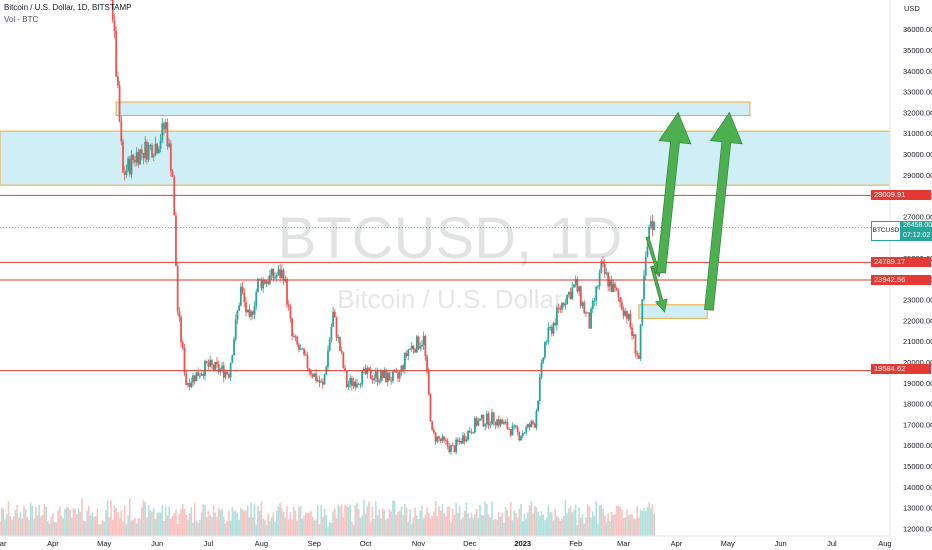 The height and width of the screenshot is (550, 932). I want to click on time-tick-label: Mar, so click(3, 543).